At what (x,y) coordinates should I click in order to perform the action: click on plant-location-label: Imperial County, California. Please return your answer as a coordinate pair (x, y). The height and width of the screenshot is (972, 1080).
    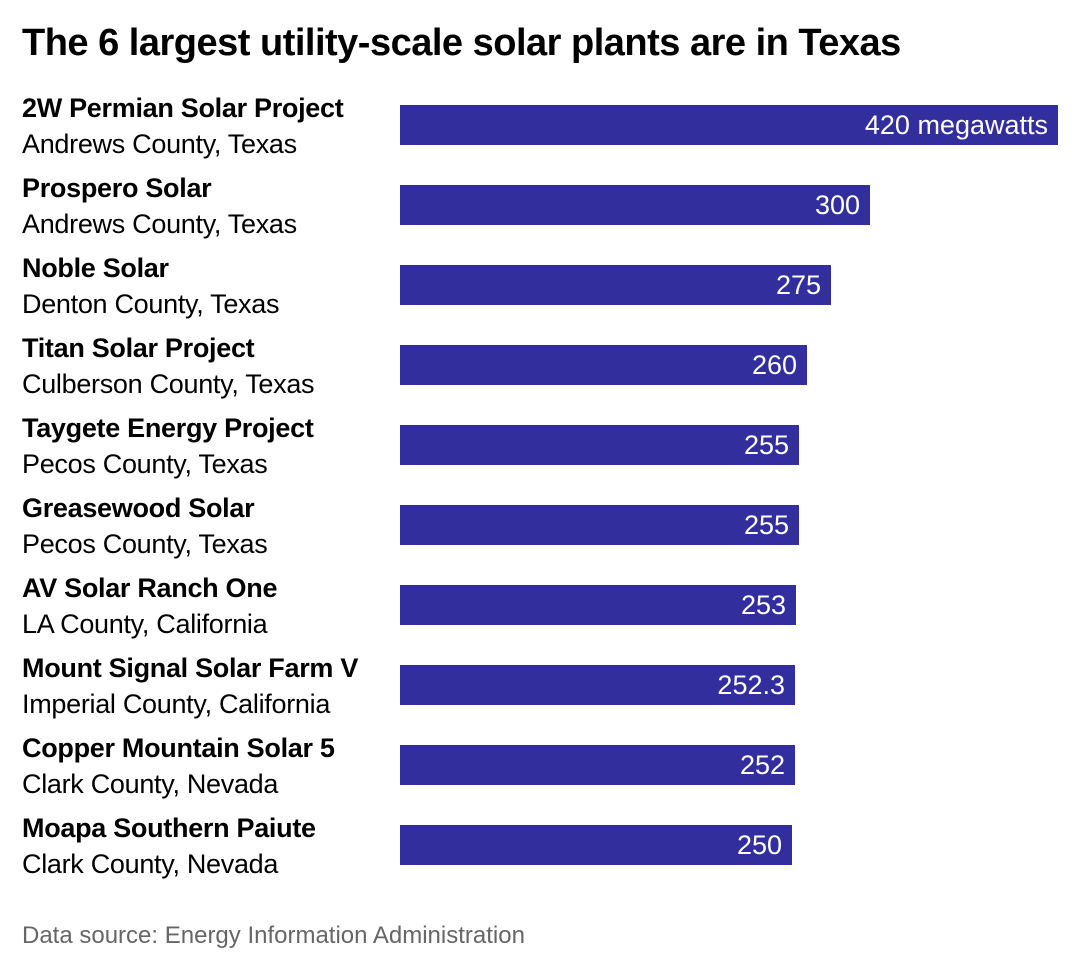
    Looking at the image, I should click on (176, 704).